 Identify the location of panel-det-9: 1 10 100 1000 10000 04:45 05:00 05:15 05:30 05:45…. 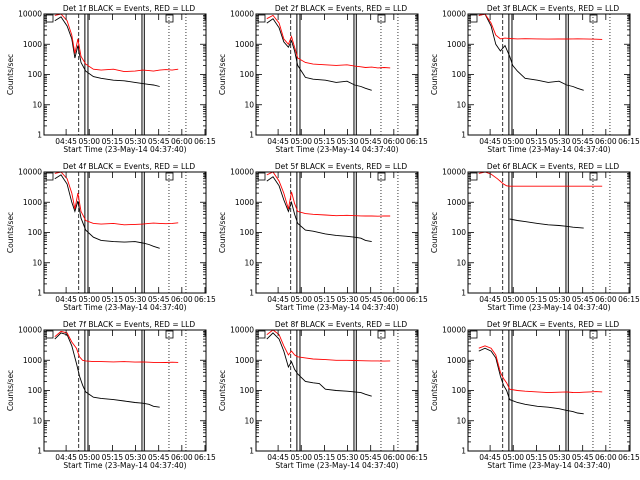
(535, 395).